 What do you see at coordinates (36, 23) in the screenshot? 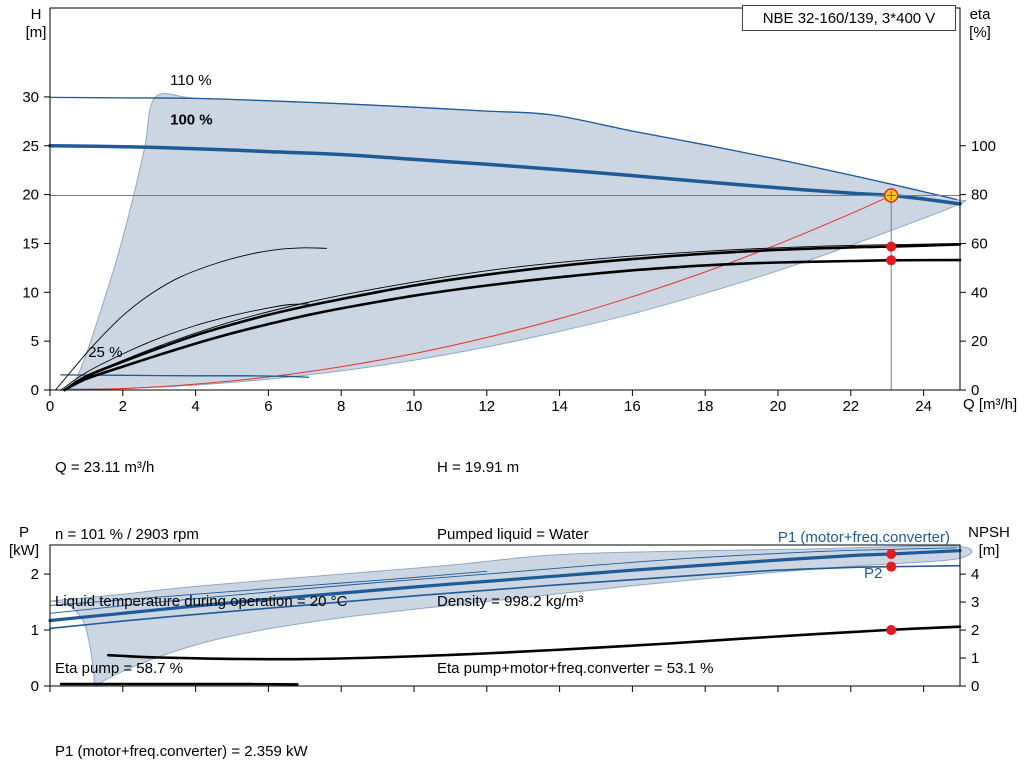
I see `h-axis-label: H [m]` at bounding box center [36, 23].